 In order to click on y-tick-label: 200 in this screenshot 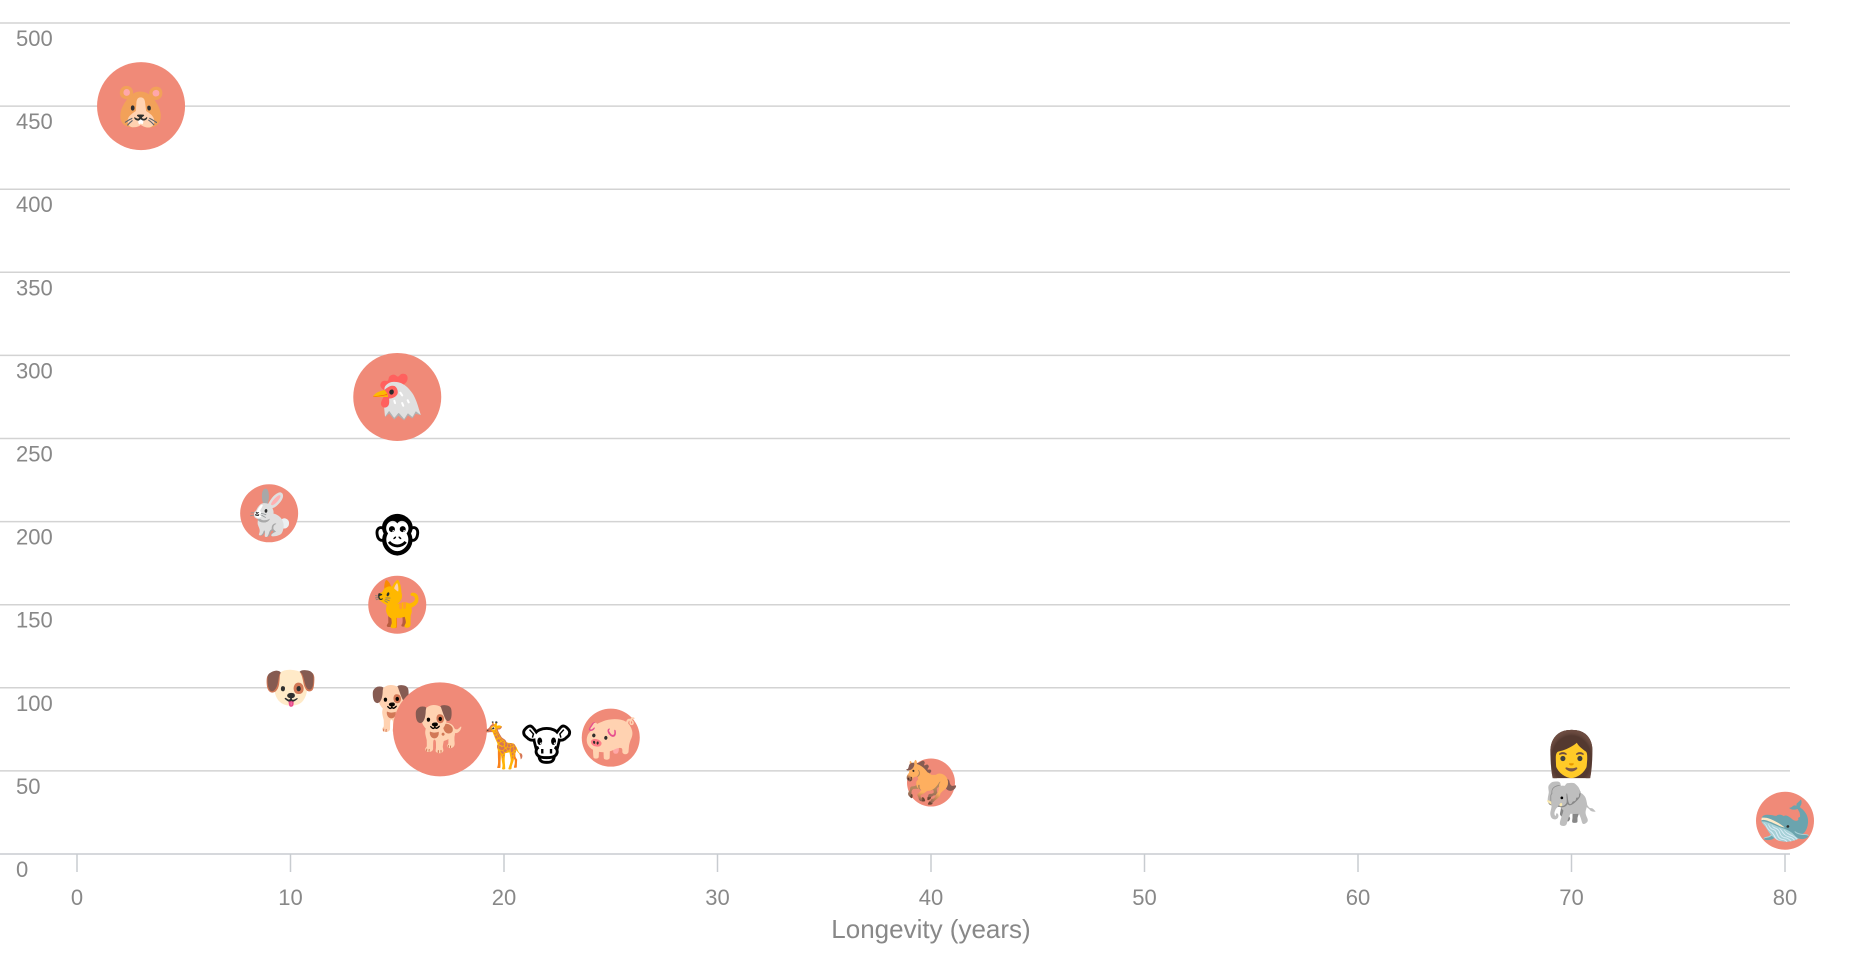, I will do `click(34, 537)`.